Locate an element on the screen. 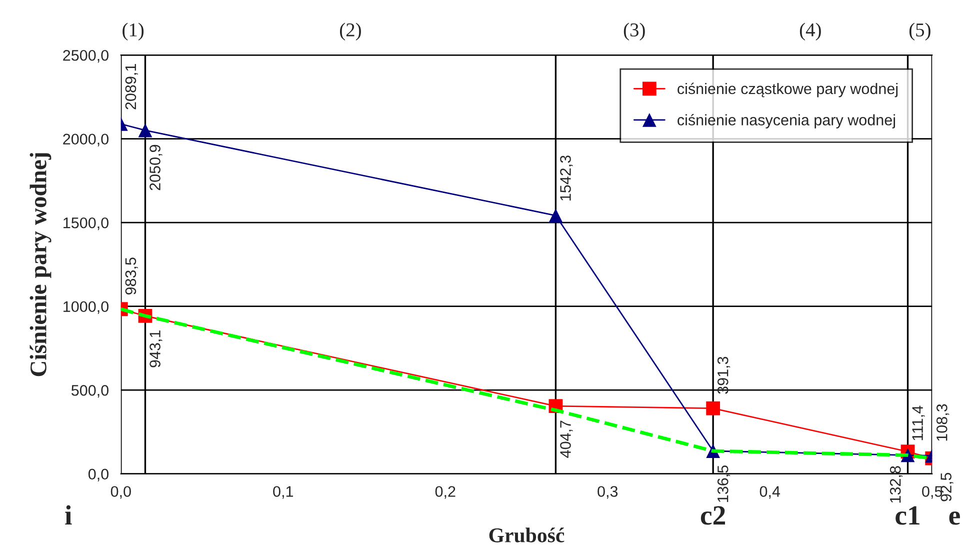 This screenshot has height=551, width=975. x-tick-label: 0,1 is located at coordinates (283, 492).